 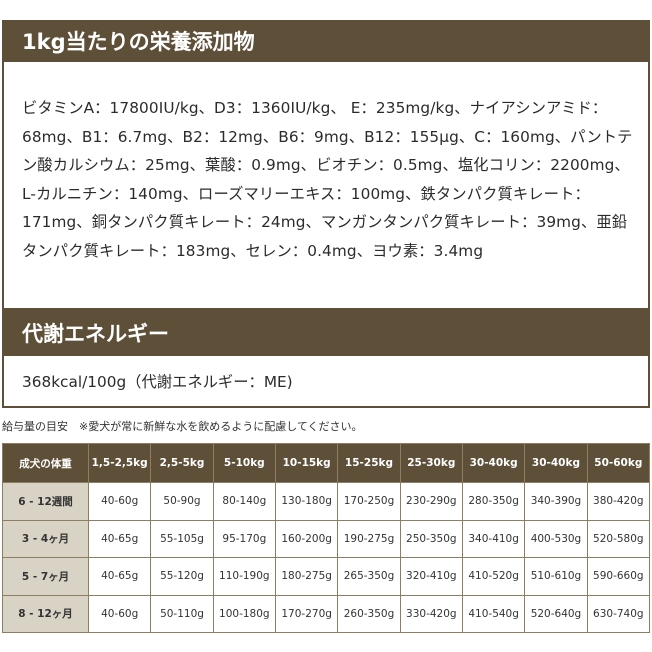 What do you see at coordinates (244, 463) in the screenshot?
I see `table-header-cell: 5-10kg` at bounding box center [244, 463].